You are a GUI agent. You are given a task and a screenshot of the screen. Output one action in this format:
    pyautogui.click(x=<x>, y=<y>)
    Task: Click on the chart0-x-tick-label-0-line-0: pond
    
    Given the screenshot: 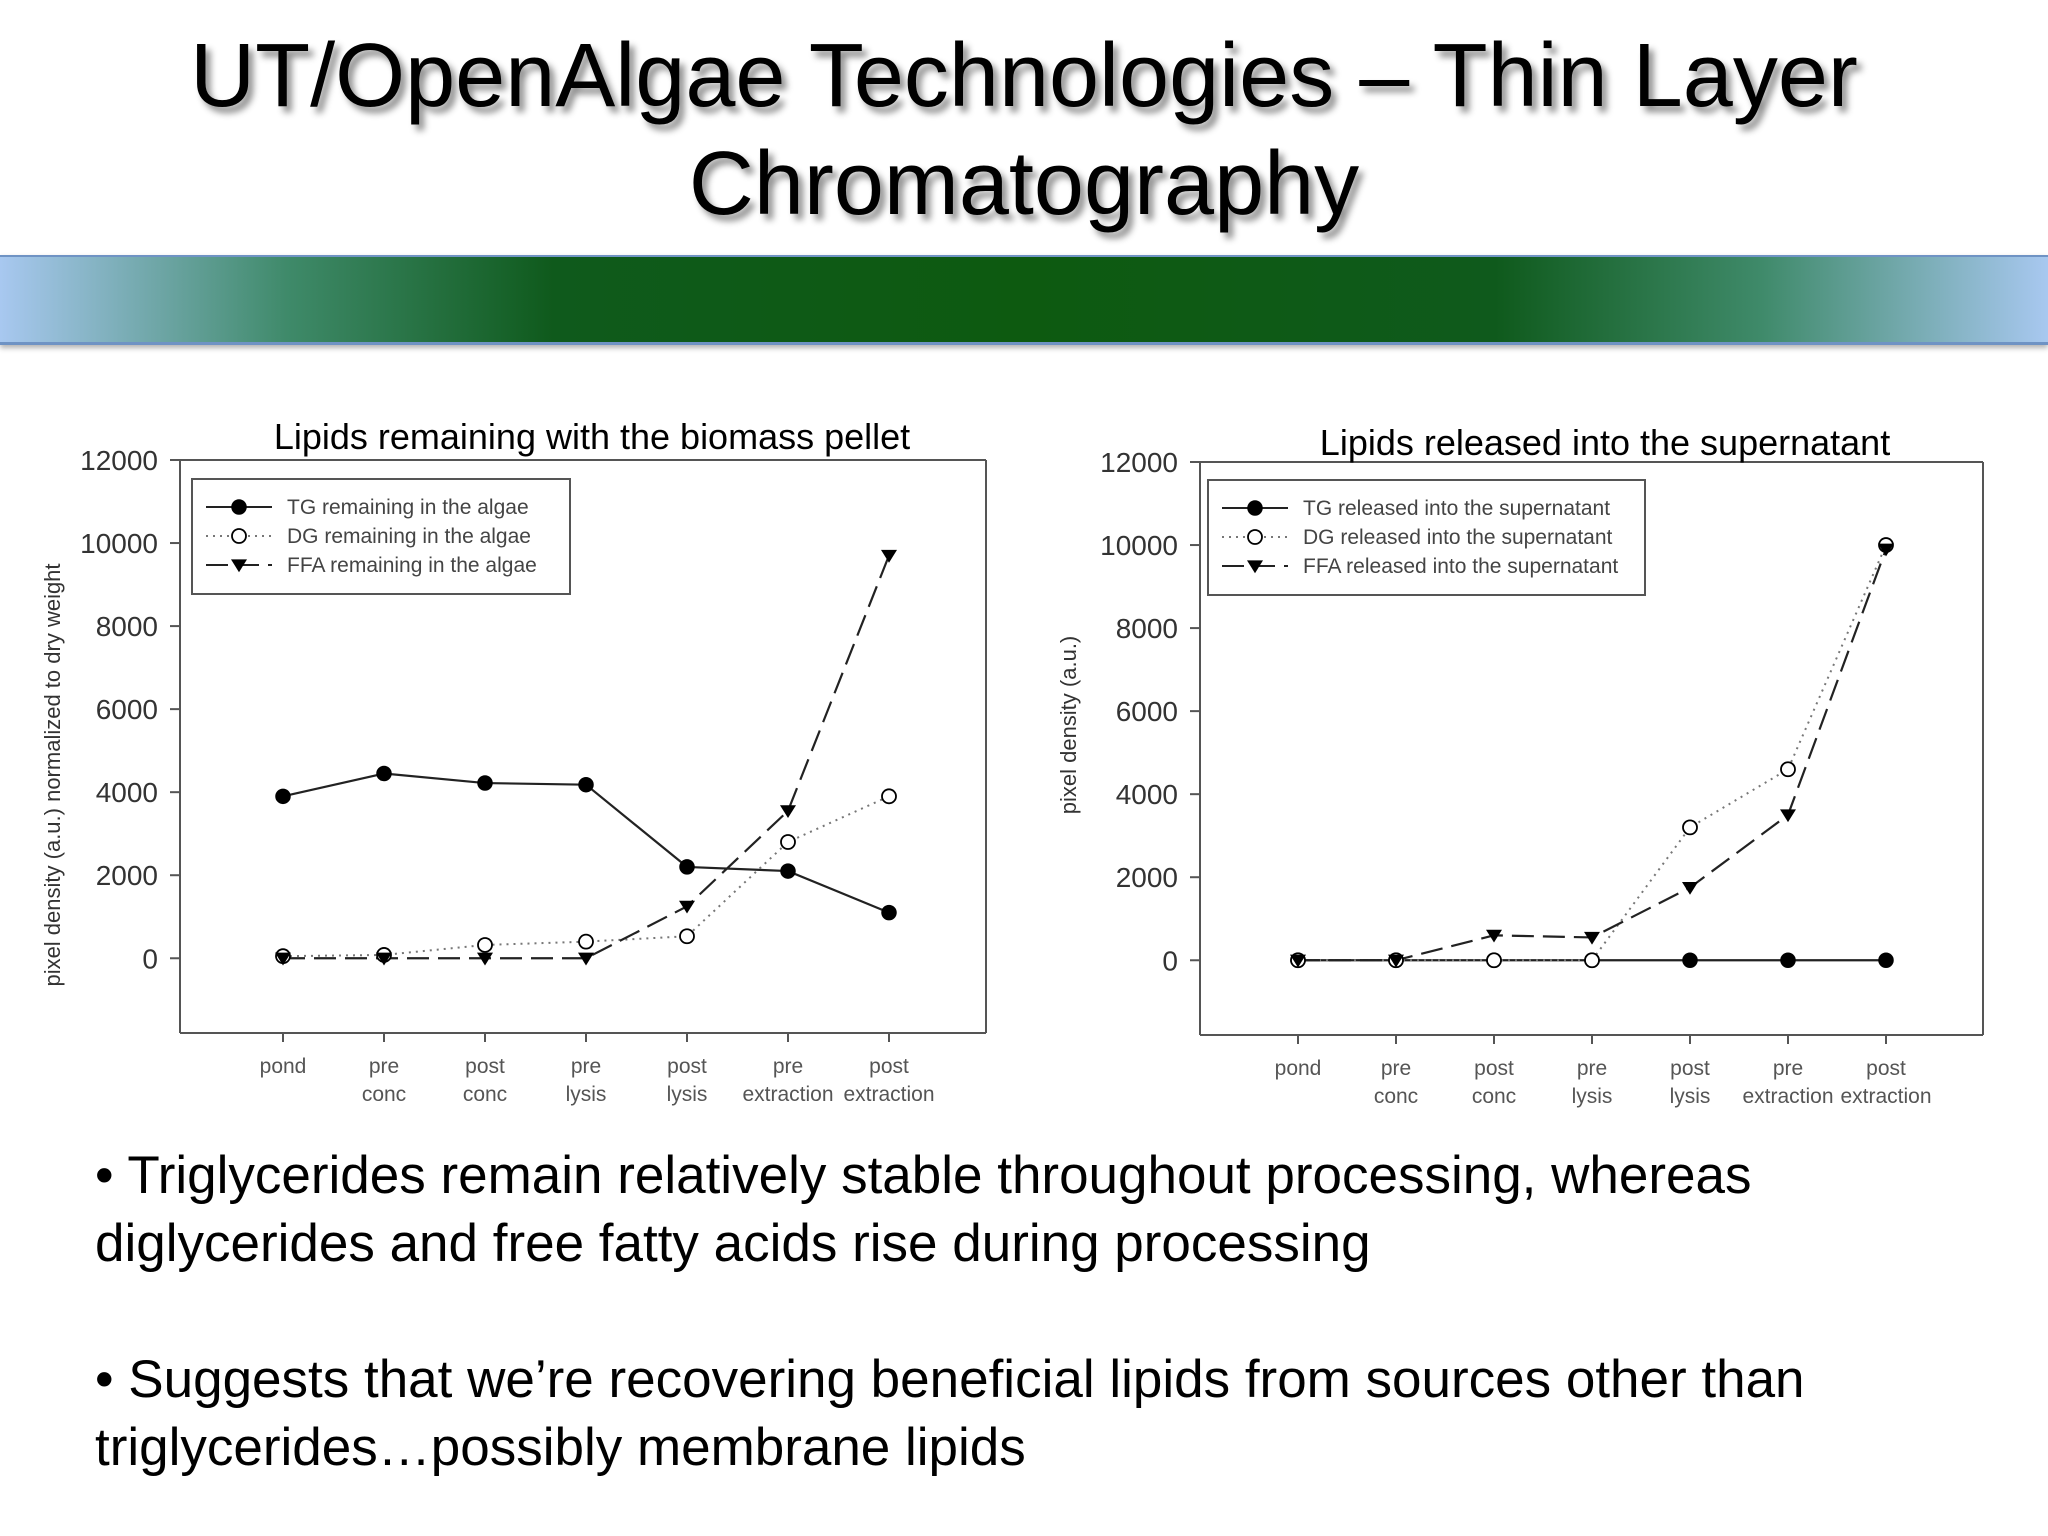 What is the action you would take?
    pyautogui.click(x=283, y=1066)
    